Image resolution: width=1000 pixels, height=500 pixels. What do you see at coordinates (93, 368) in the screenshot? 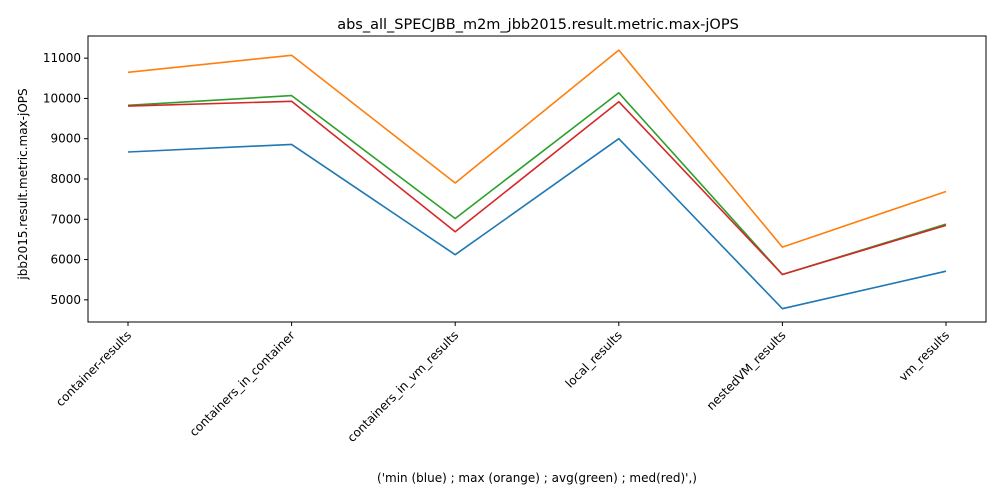
I see `x-tick-label-0: container-results` at bounding box center [93, 368].